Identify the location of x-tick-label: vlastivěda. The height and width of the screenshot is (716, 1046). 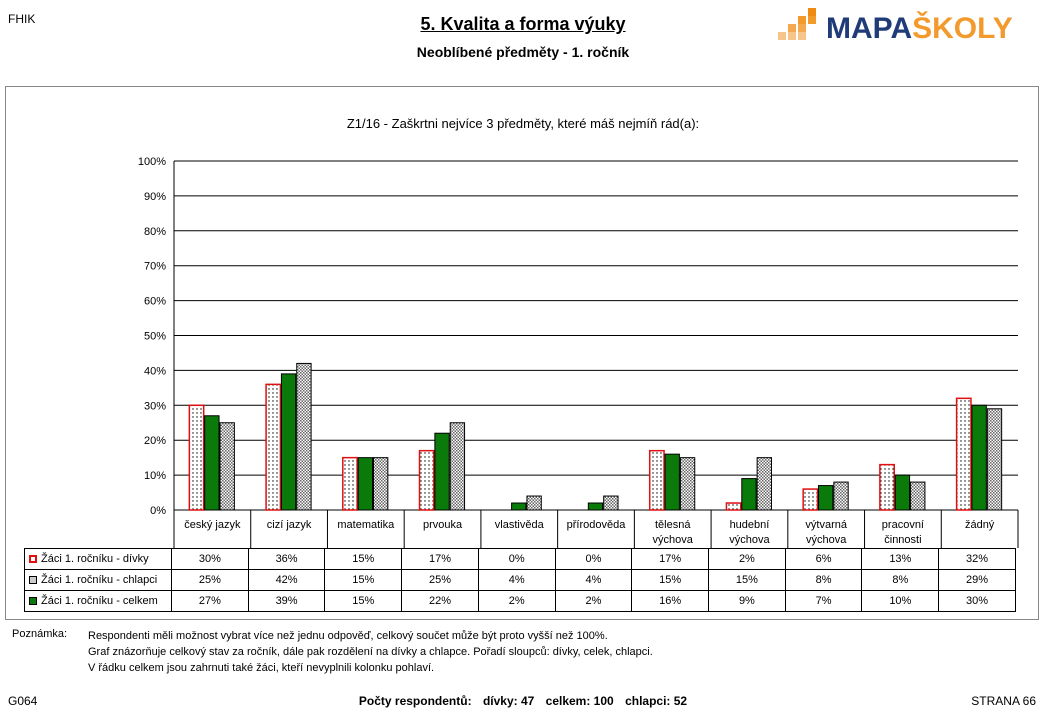
(520, 525).